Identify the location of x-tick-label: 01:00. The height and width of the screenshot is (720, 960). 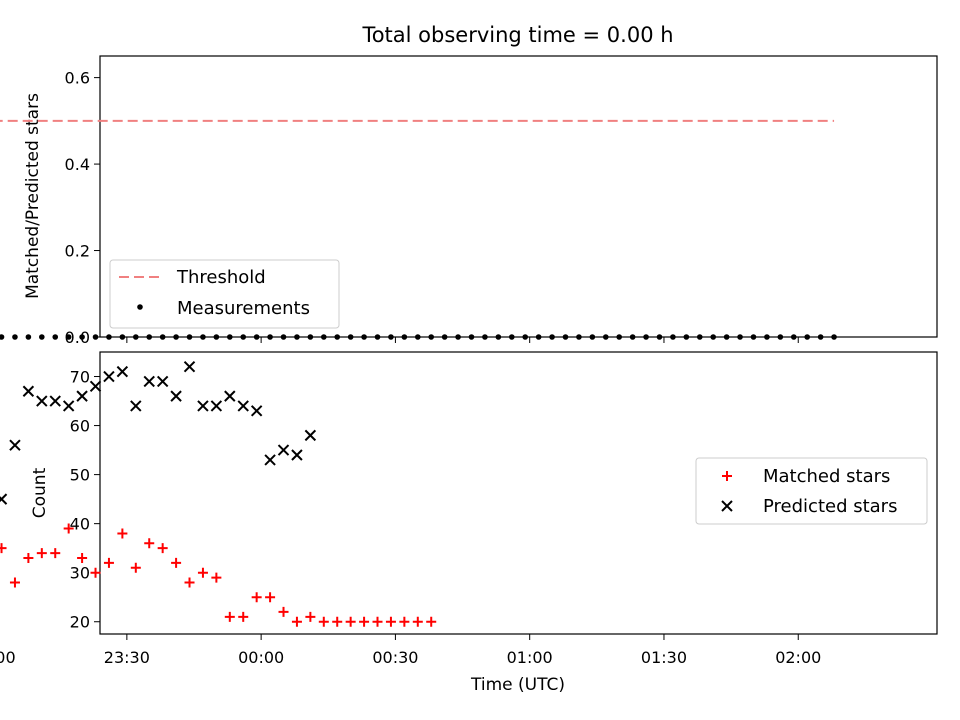
(530, 657).